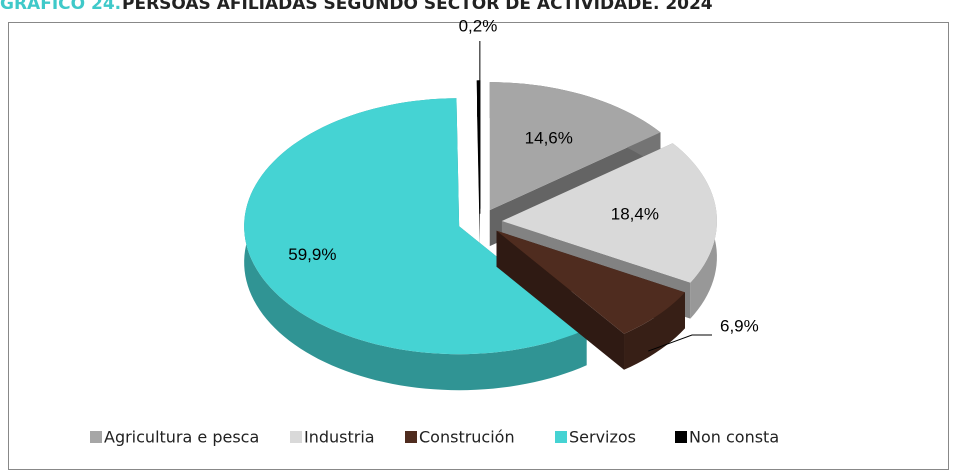 This screenshot has width=957, height=473. I want to click on leader-line, so click(680, 343).